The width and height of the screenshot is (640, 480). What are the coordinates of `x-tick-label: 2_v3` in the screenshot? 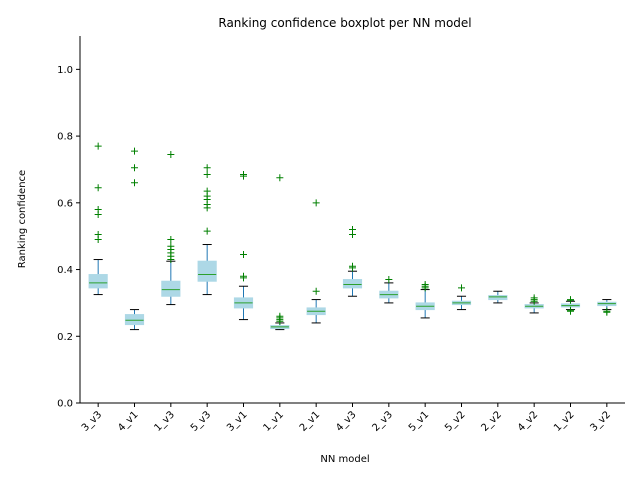 It's located at (382, 421).